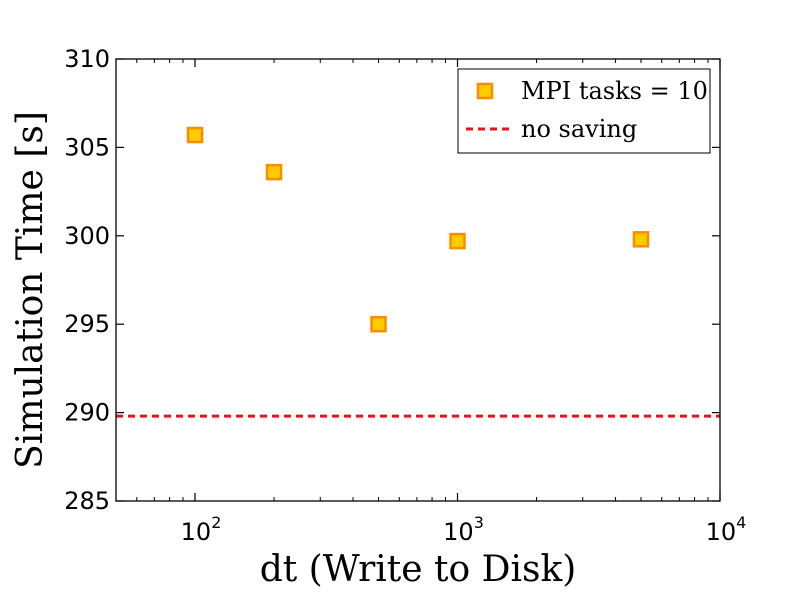 This screenshot has height=597, width=800. Describe the element at coordinates (579, 129) in the screenshot. I see `legend-label-no-saving: no saving` at that location.